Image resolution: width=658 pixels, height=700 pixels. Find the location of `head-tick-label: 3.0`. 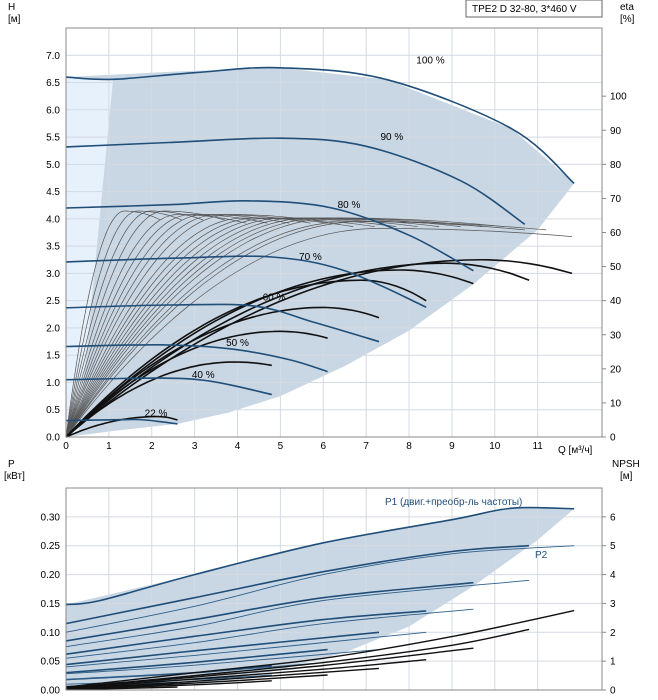

head-tick-label: 3.0 is located at coordinates (53, 274).